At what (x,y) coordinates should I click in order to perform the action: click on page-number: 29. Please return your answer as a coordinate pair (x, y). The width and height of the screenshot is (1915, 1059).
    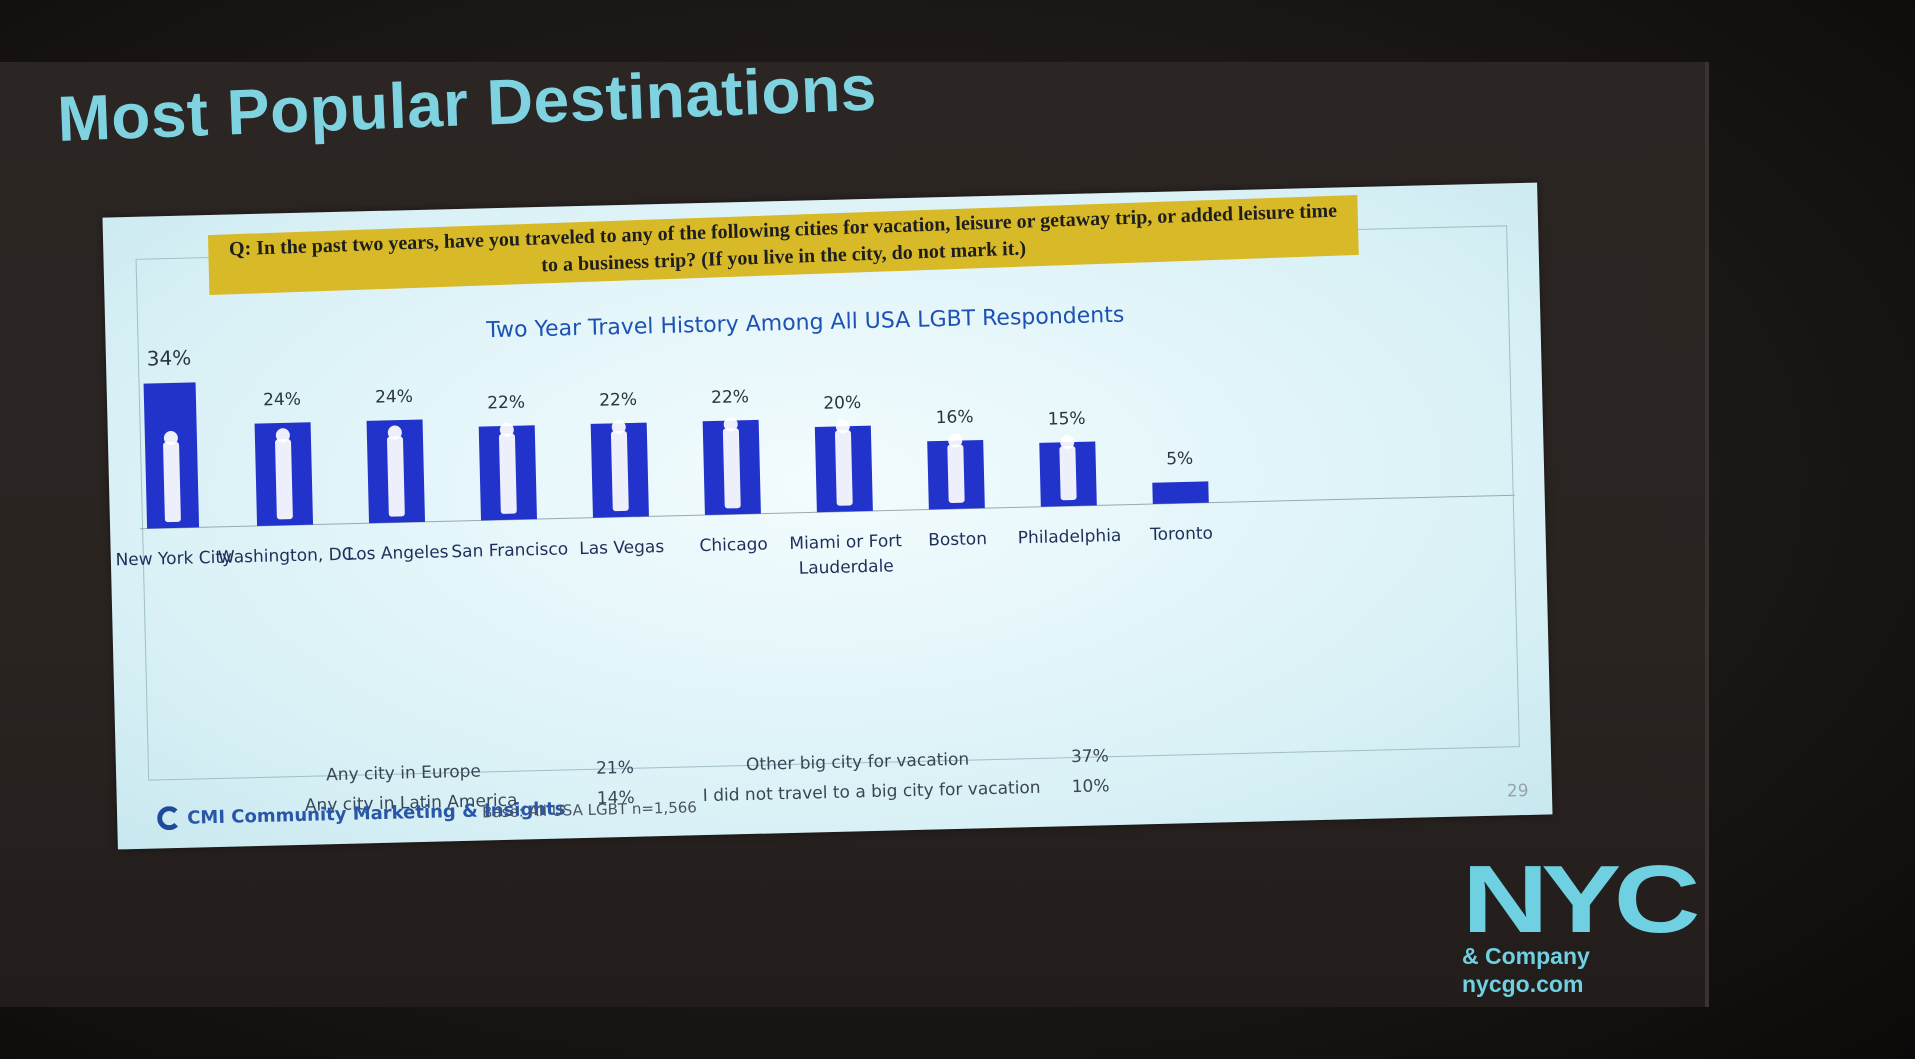
    Looking at the image, I should click on (1517, 791).